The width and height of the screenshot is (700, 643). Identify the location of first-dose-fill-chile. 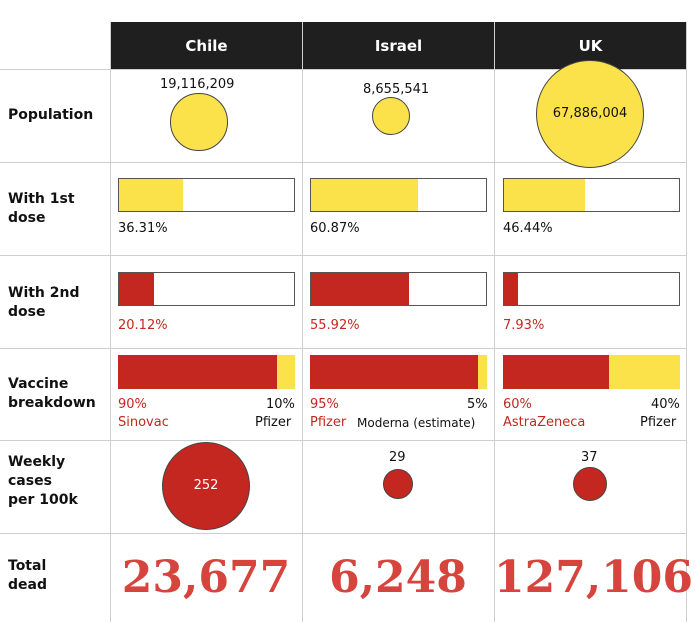
(151, 195).